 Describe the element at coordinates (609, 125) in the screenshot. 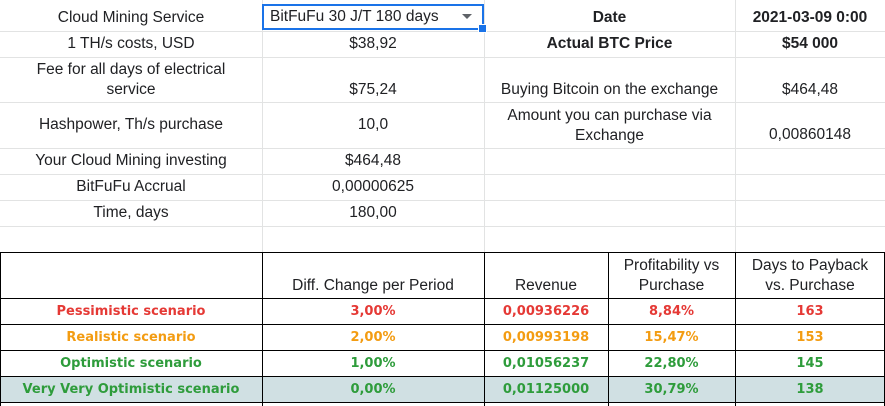

I see `exchange-amount-label: Amount you can purchase via Exchange` at that location.